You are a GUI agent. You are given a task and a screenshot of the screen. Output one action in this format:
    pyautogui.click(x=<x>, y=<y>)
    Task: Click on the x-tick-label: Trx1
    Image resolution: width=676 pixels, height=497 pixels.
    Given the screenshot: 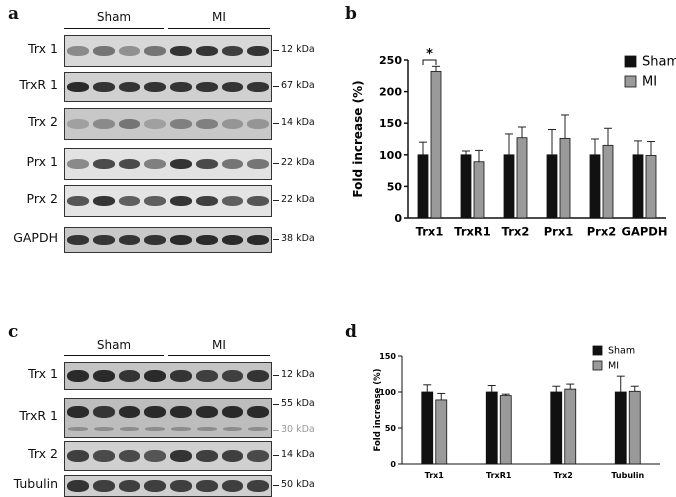 What is the action you would take?
    pyautogui.click(x=430, y=232)
    